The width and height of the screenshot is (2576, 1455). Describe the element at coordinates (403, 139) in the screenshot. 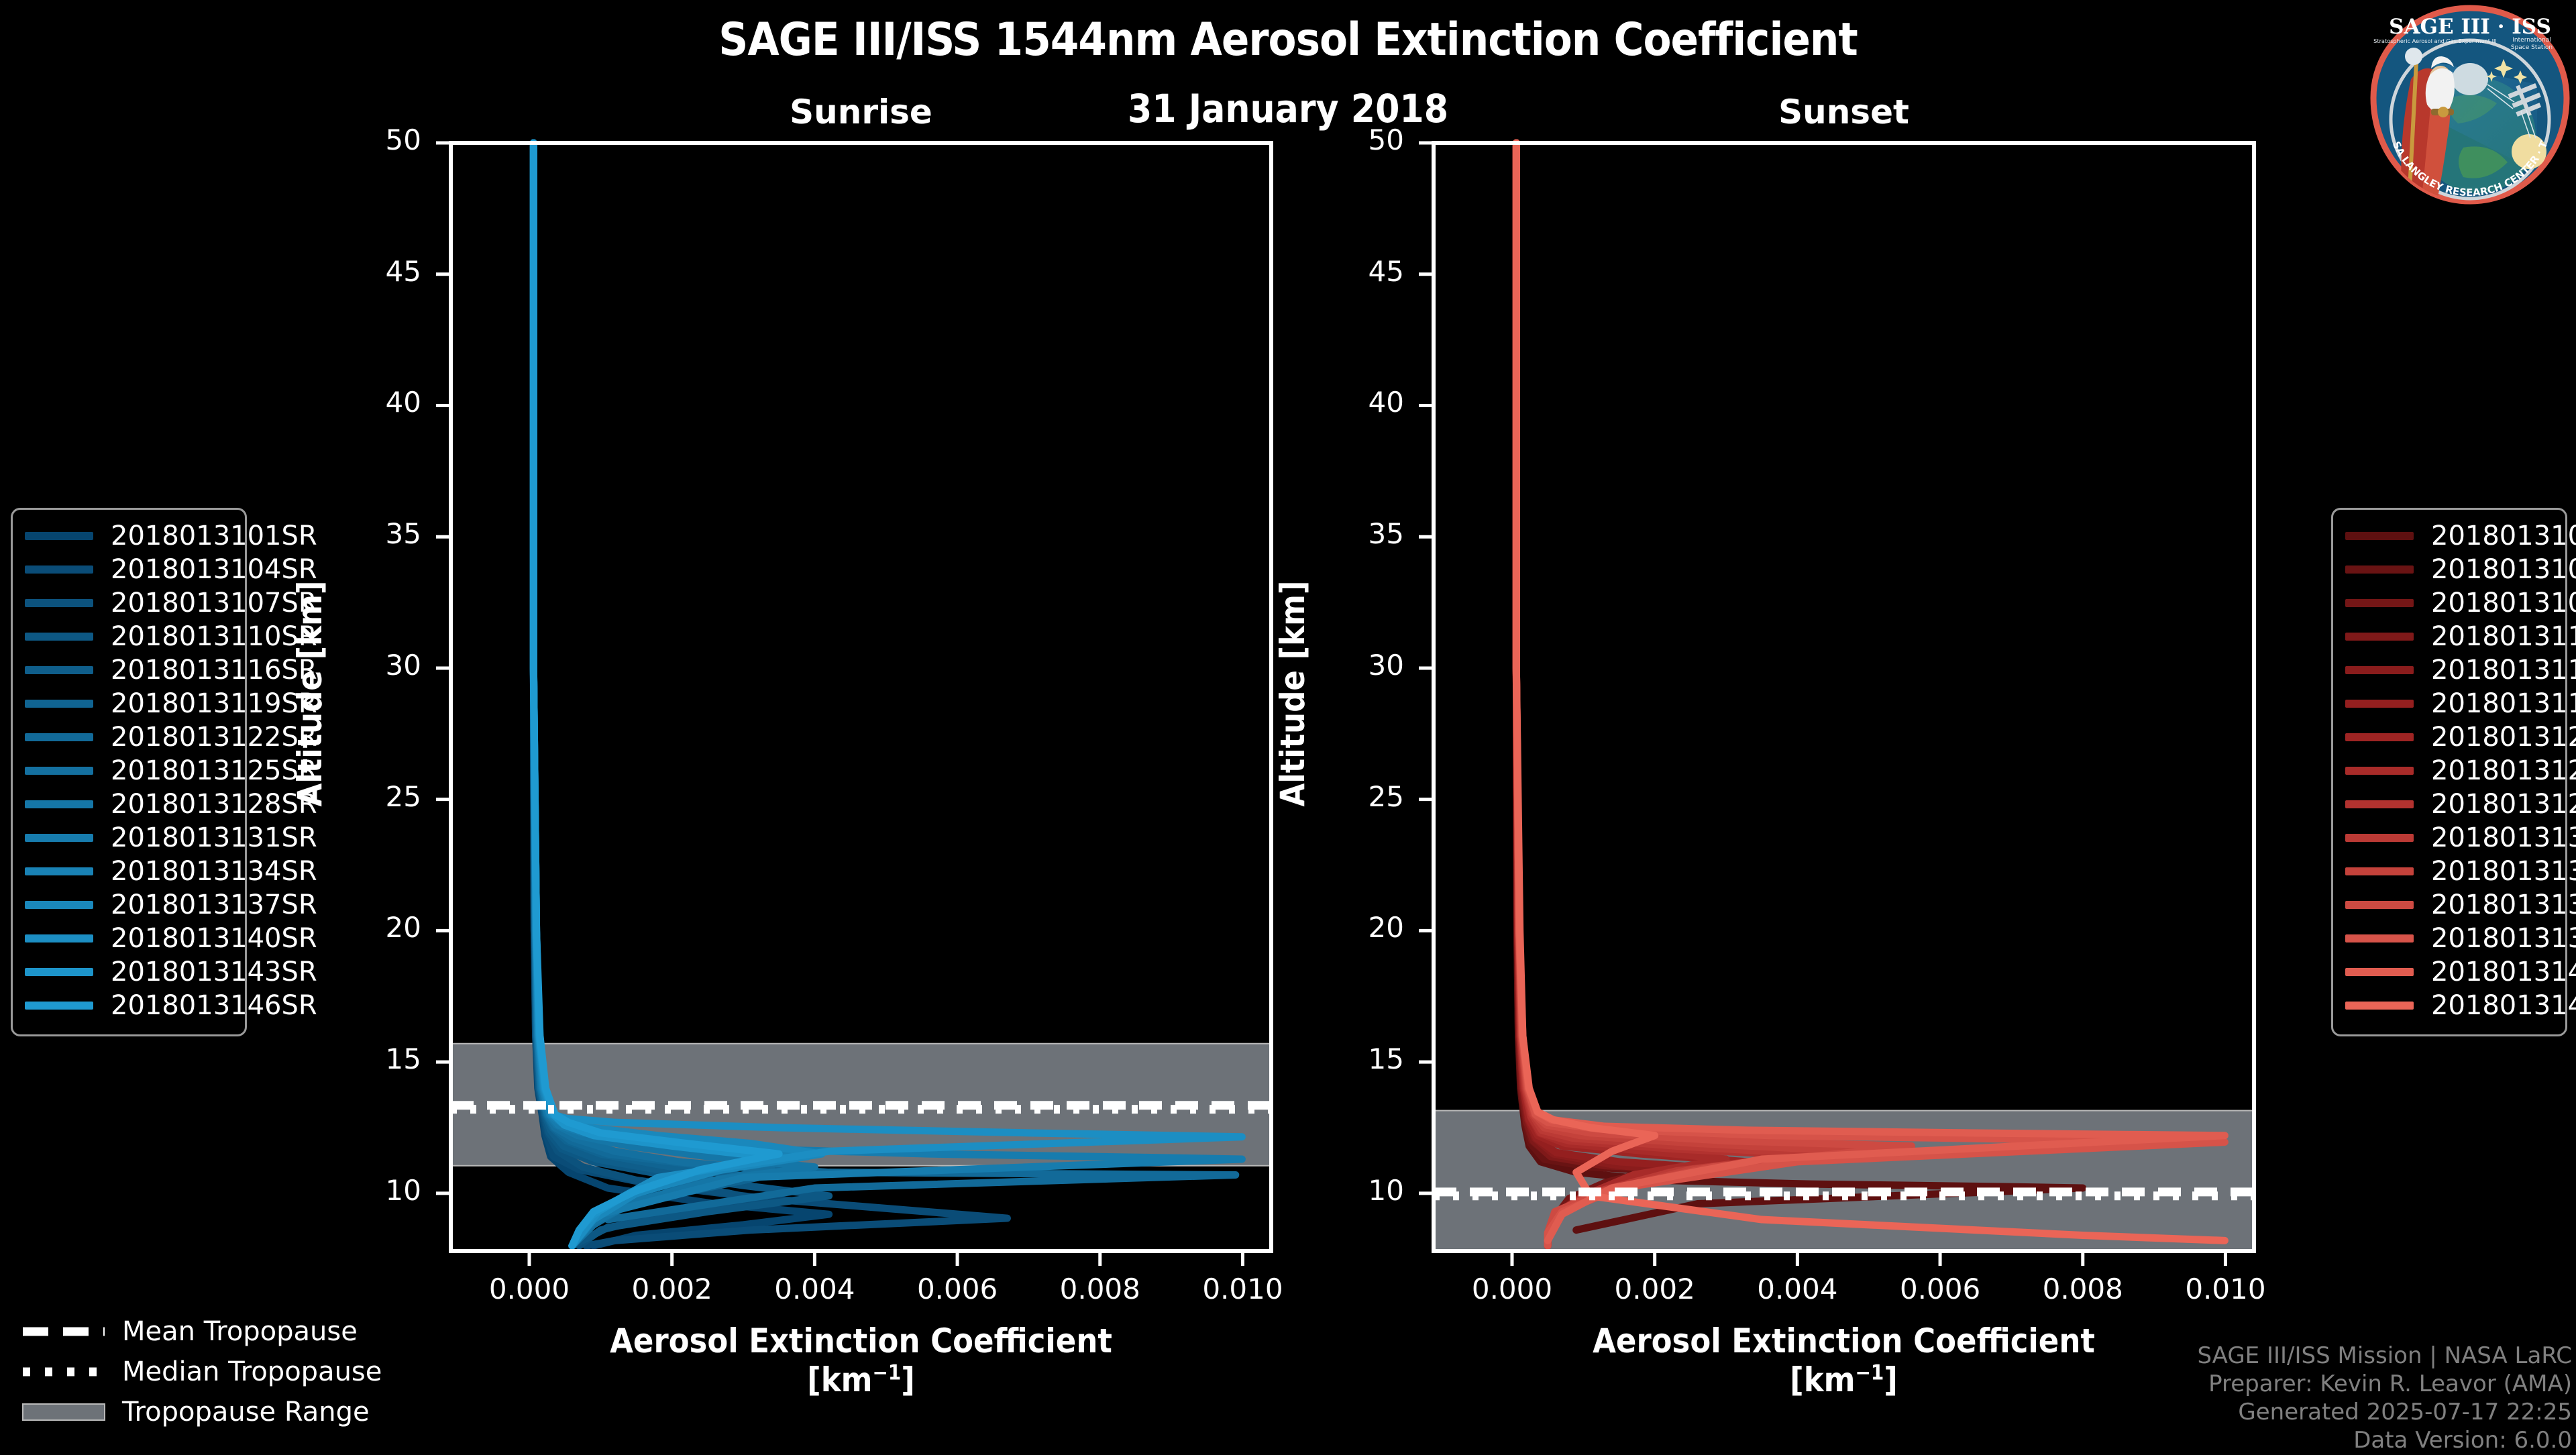

I see `y-tick-label-sunrise-8: 50` at that location.